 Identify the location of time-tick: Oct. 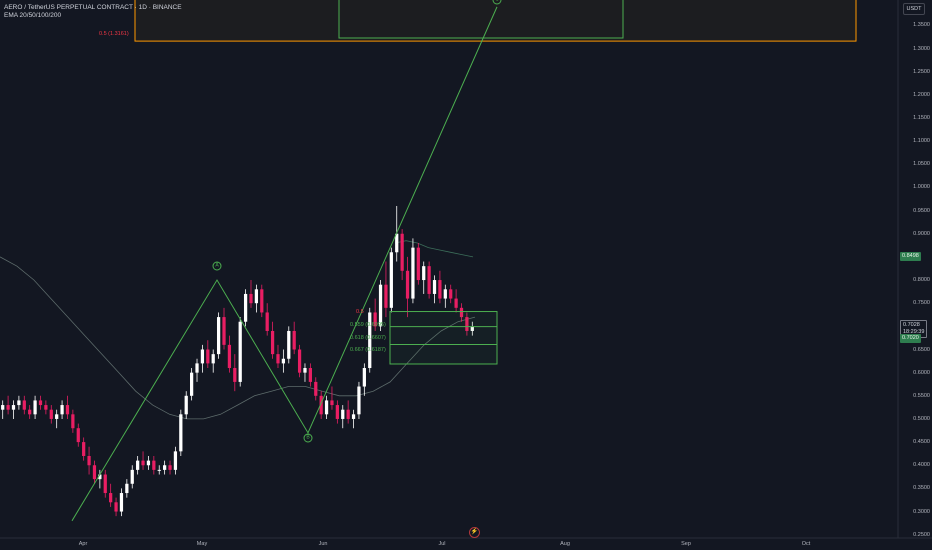
(806, 544).